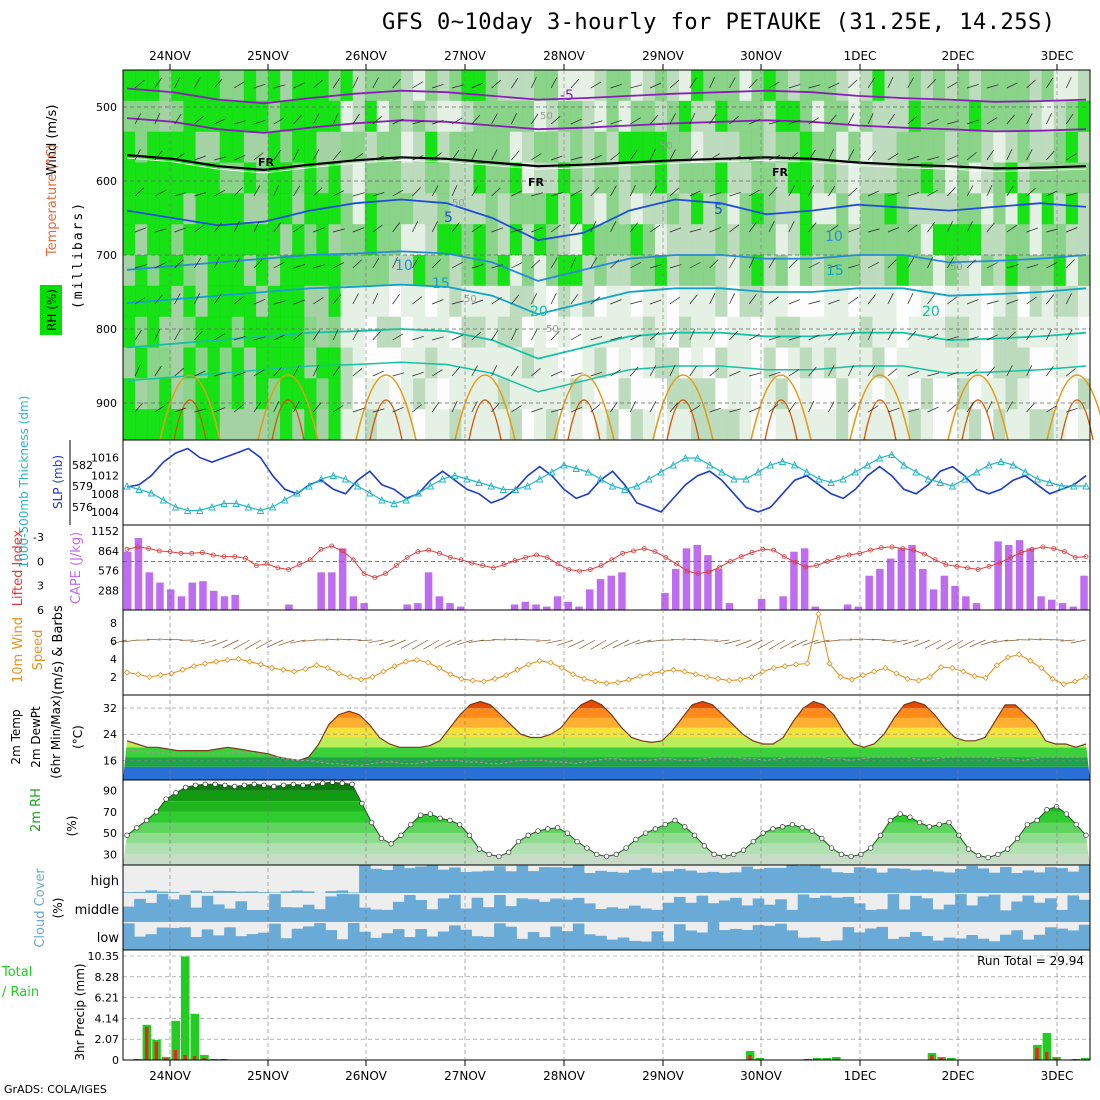 The image size is (1100, 1100). Describe the element at coordinates (834, 237) in the screenshot. I see `isotherm-label: 10` at that location.